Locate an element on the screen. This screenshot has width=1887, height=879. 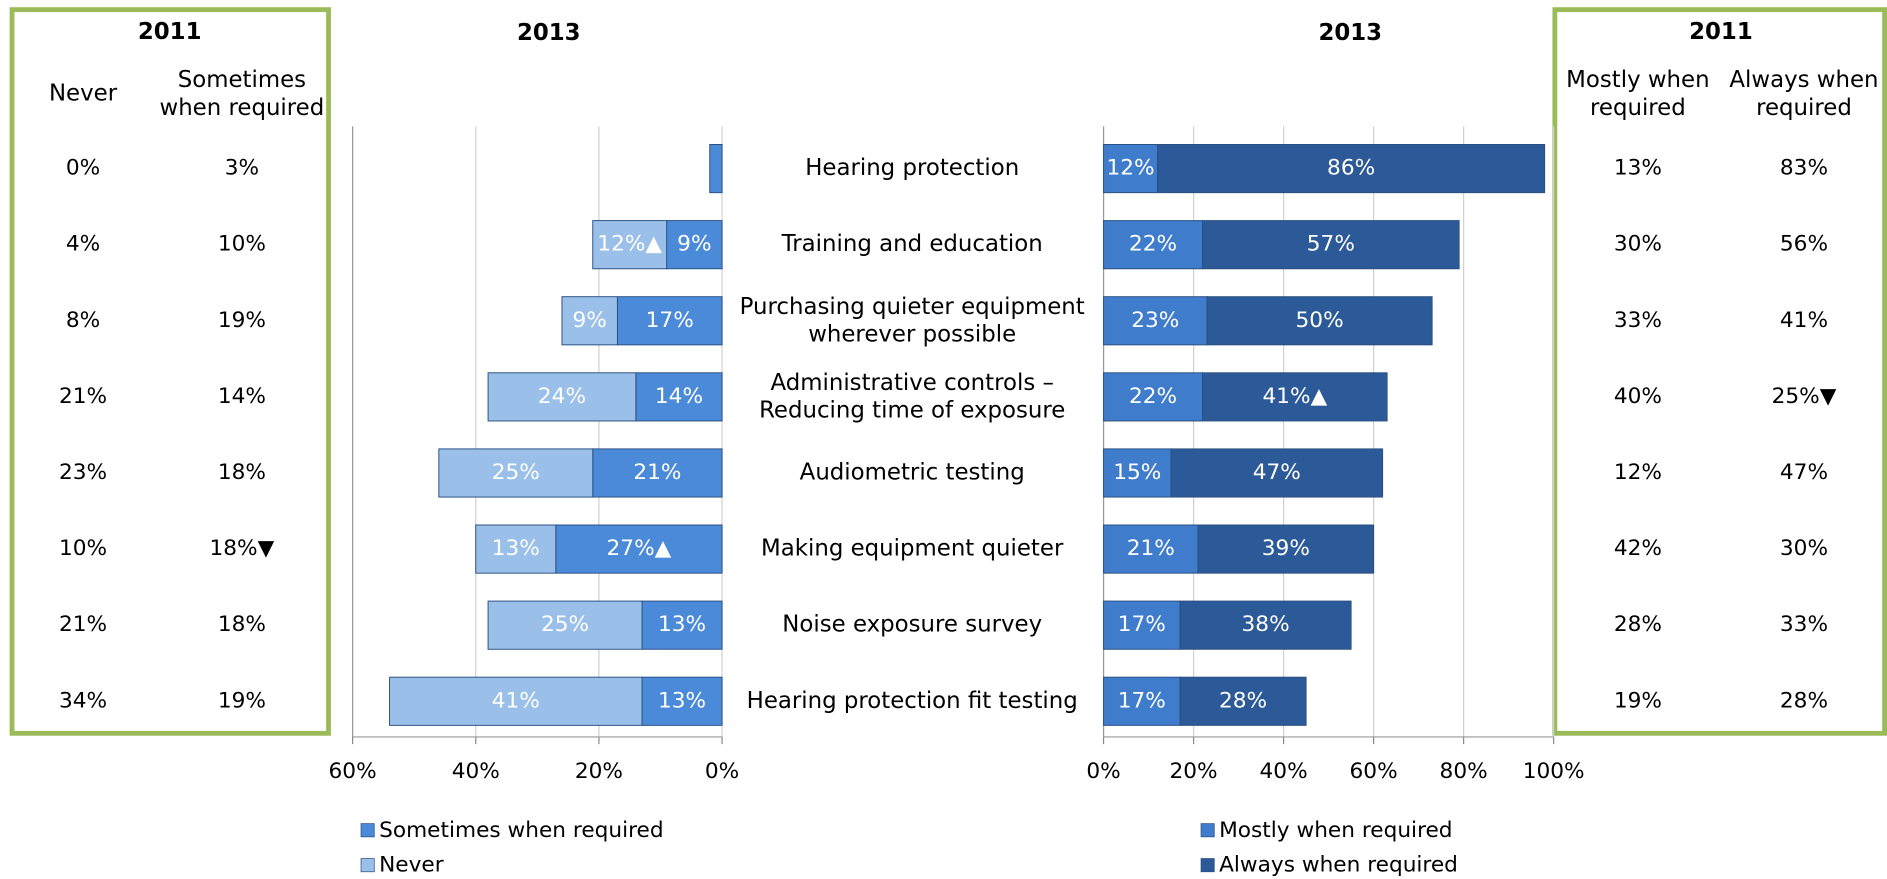
table-cell: 47% is located at coordinates (1804, 472).